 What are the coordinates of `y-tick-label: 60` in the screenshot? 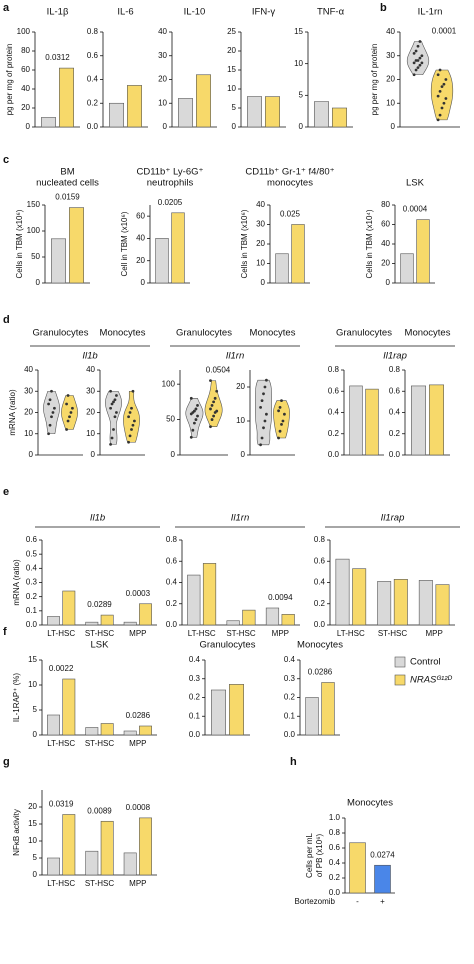 It's located at (385, 224).